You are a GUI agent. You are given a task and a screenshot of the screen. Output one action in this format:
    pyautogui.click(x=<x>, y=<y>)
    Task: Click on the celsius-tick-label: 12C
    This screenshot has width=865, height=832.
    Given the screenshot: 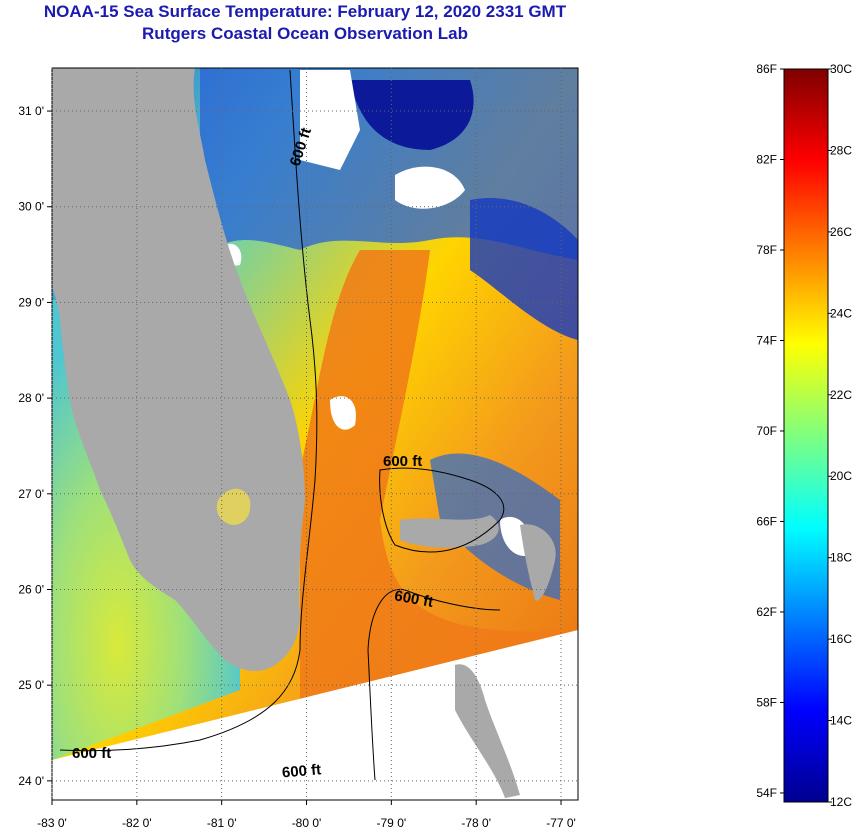 What is the action you would take?
    pyautogui.click(x=841, y=802)
    